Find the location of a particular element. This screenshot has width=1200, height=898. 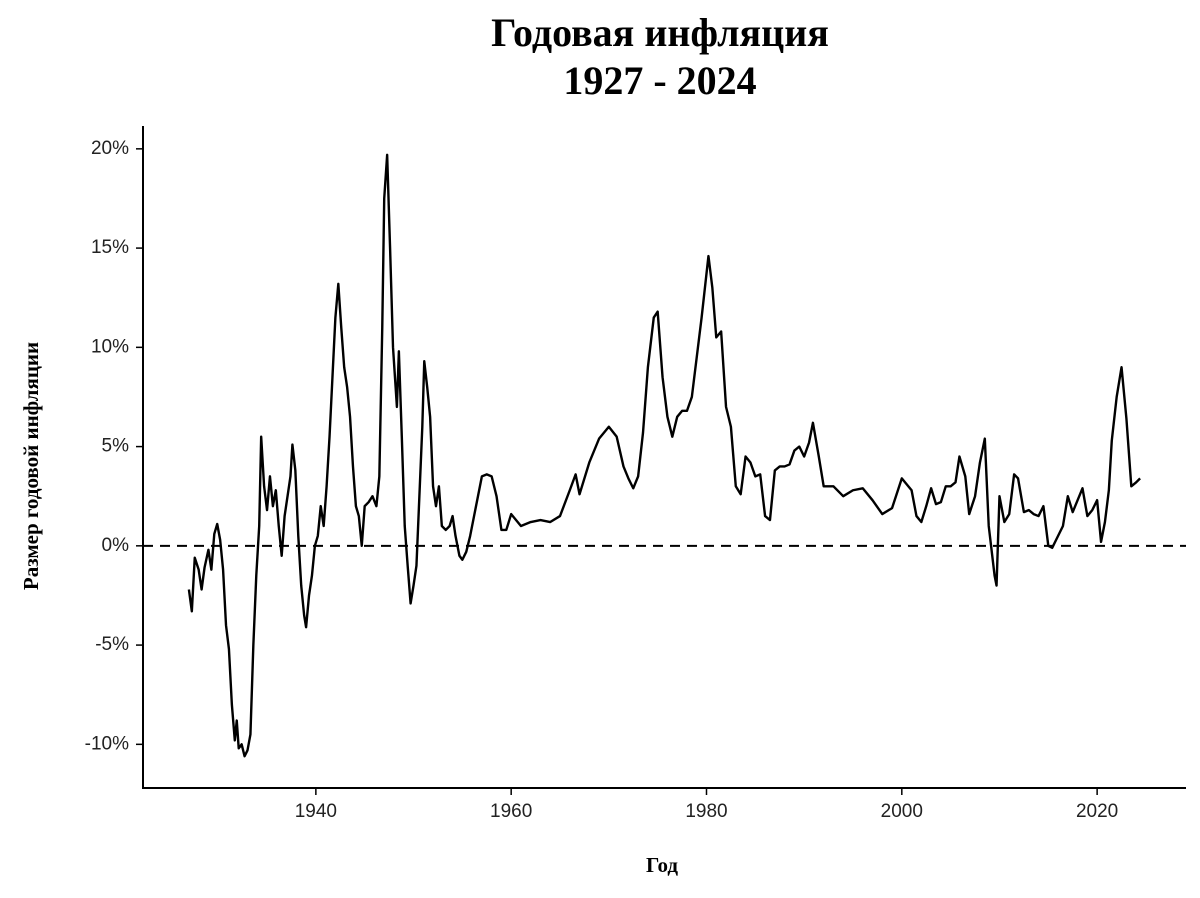

y-axis-title: Размер годовой инфляции is located at coordinates (31, 466).